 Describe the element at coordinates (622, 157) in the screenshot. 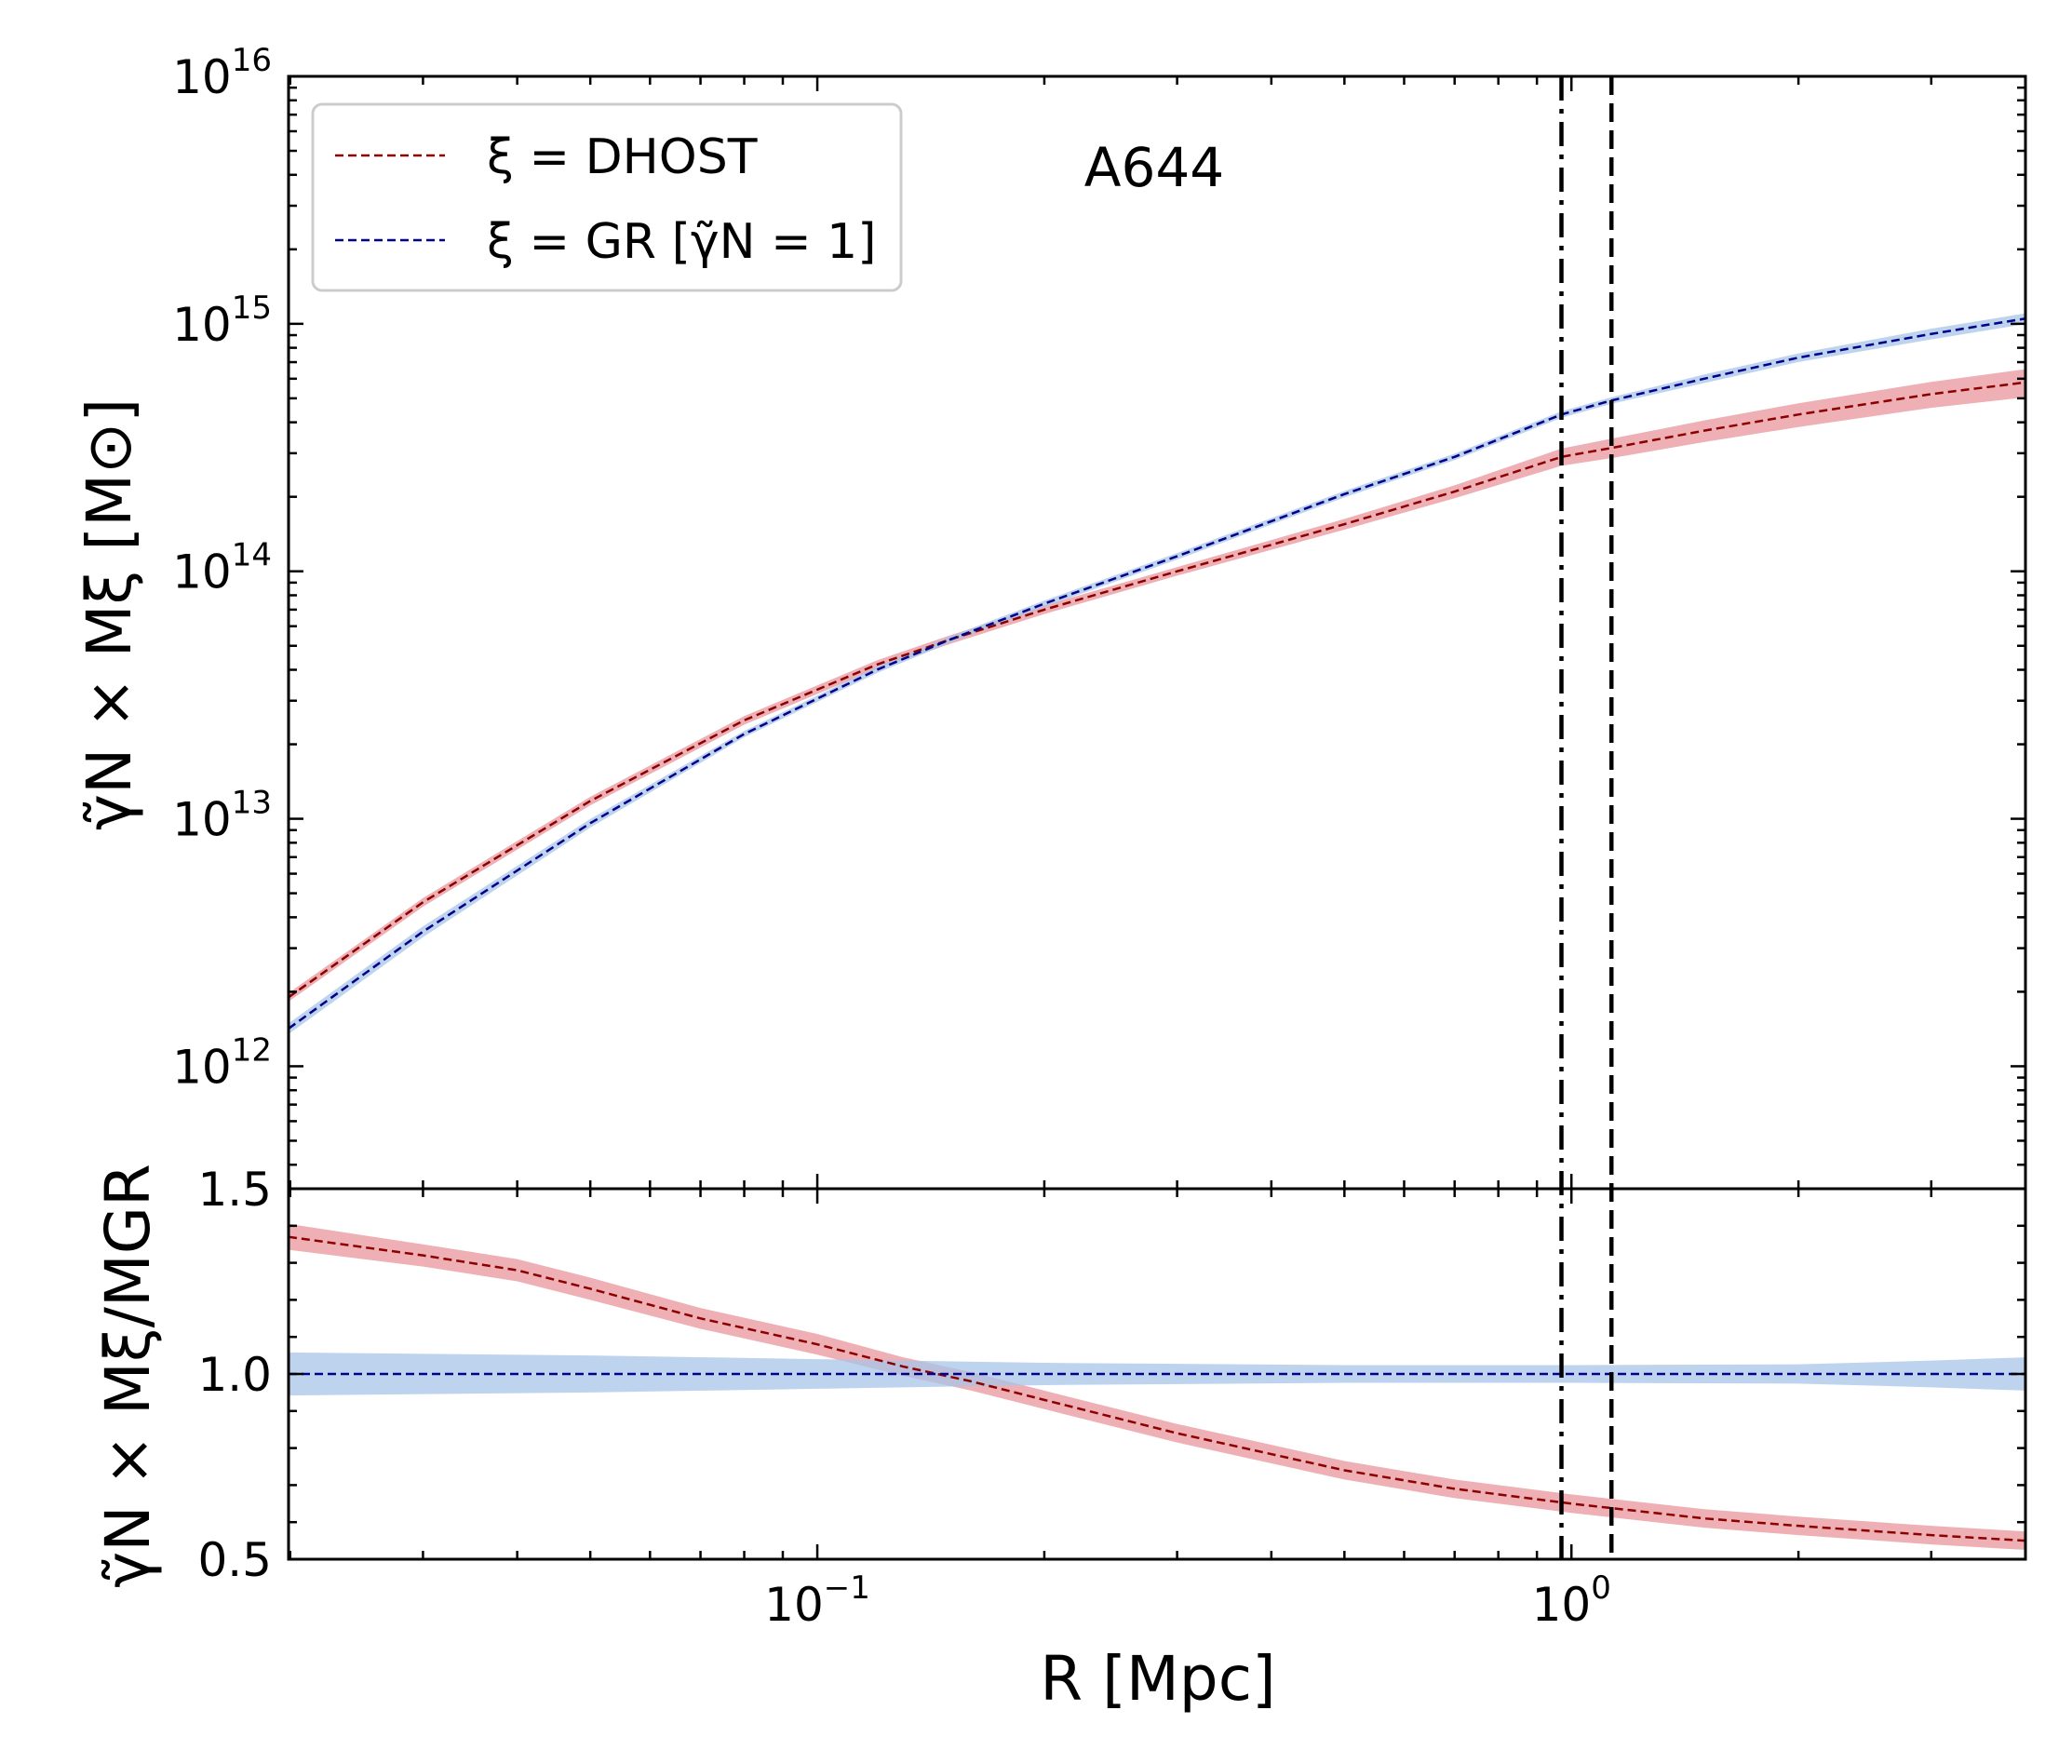

I see `legend-label-dhost: ξ = DHOST` at that location.